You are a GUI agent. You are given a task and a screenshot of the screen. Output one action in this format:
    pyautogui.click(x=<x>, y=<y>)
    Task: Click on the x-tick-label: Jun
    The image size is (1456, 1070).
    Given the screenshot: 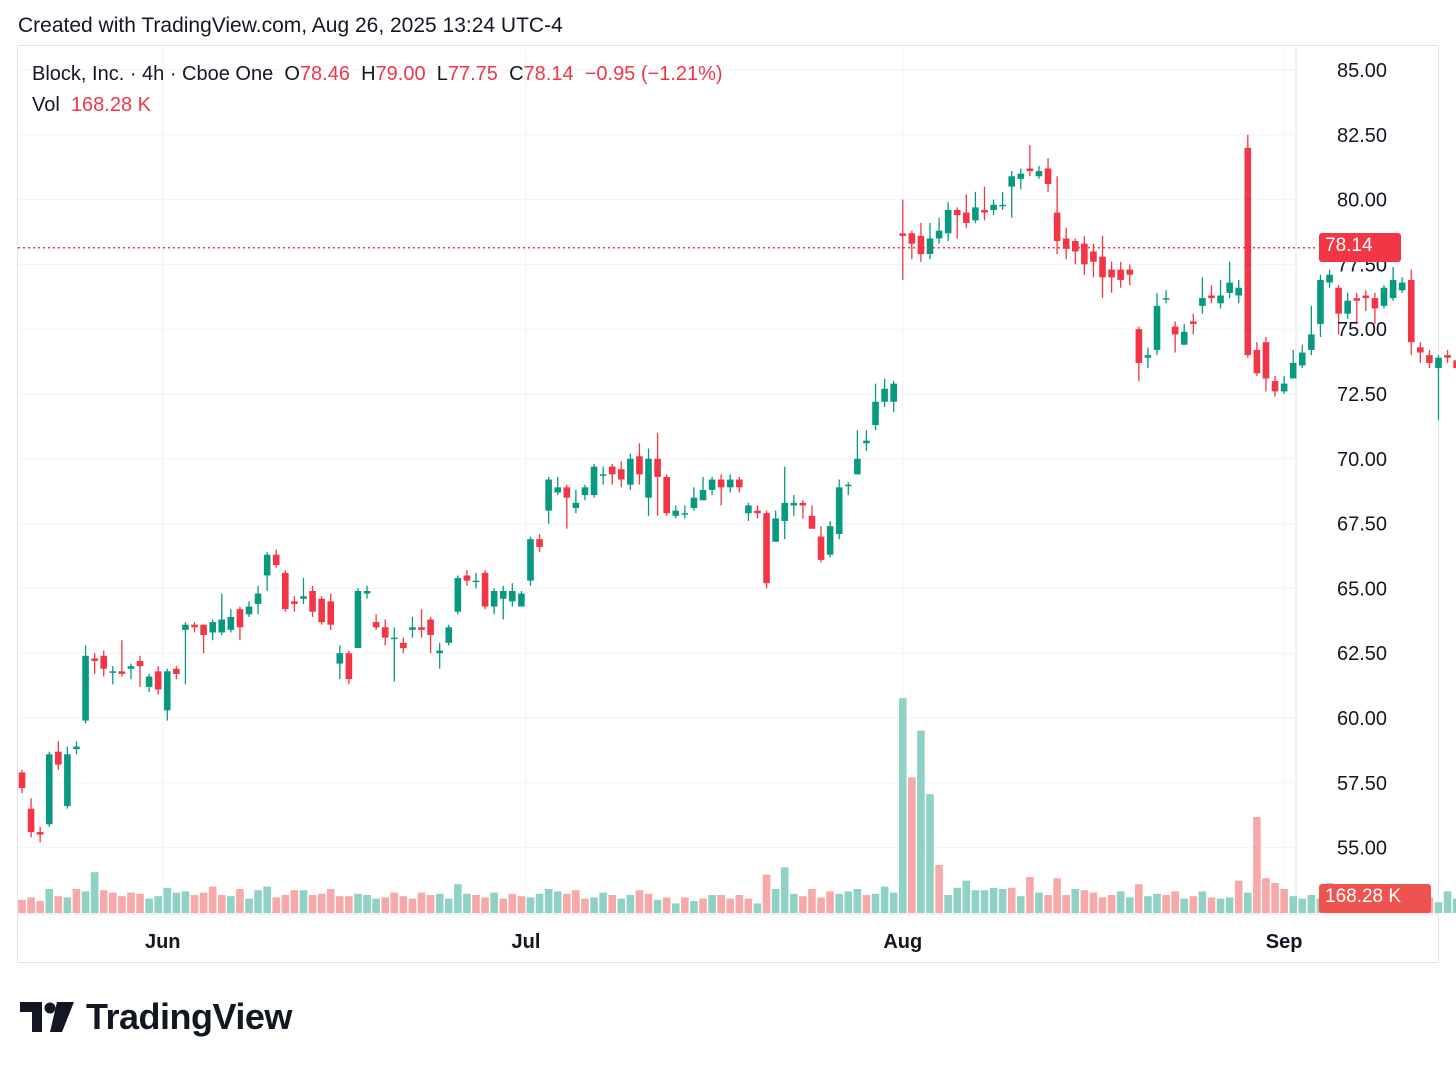 What is the action you would take?
    pyautogui.click(x=163, y=942)
    